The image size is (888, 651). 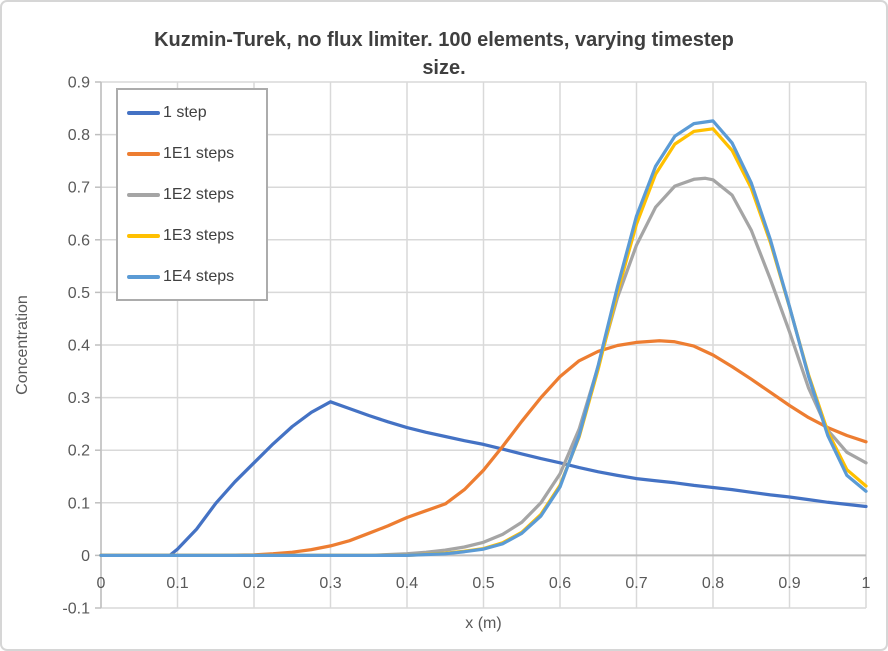 What do you see at coordinates (199, 276) in the screenshot?
I see `legend-label: 1E4 steps` at bounding box center [199, 276].